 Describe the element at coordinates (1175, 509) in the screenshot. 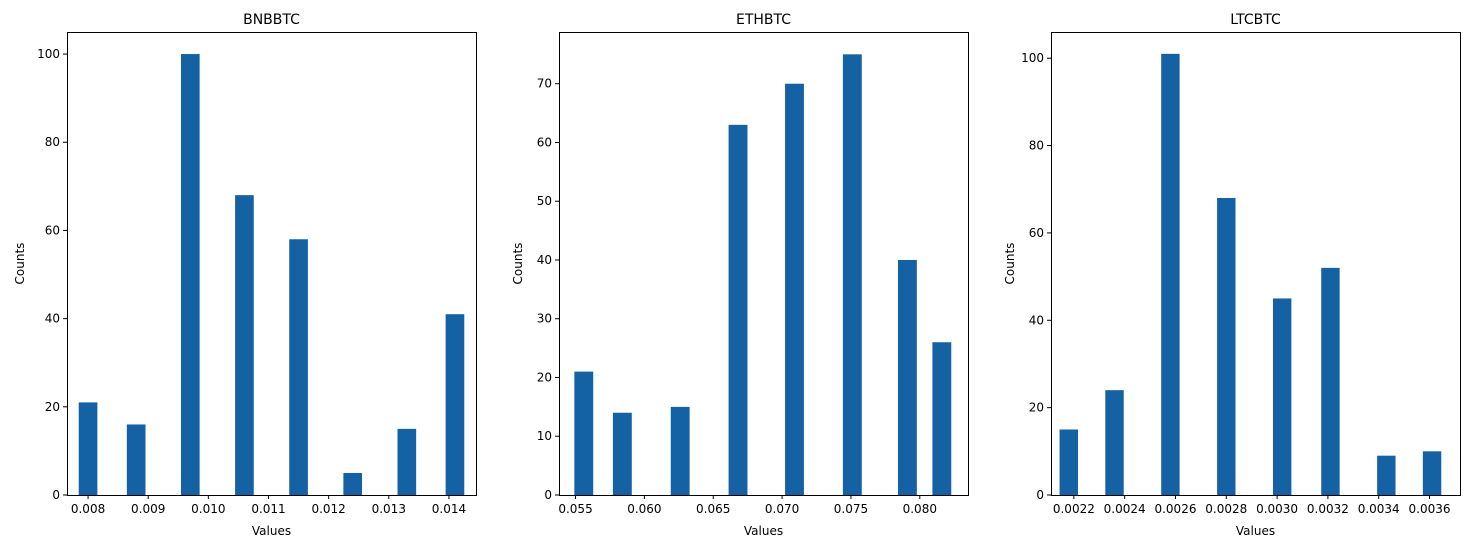

I see `x-tick-label: 0.0026` at that location.